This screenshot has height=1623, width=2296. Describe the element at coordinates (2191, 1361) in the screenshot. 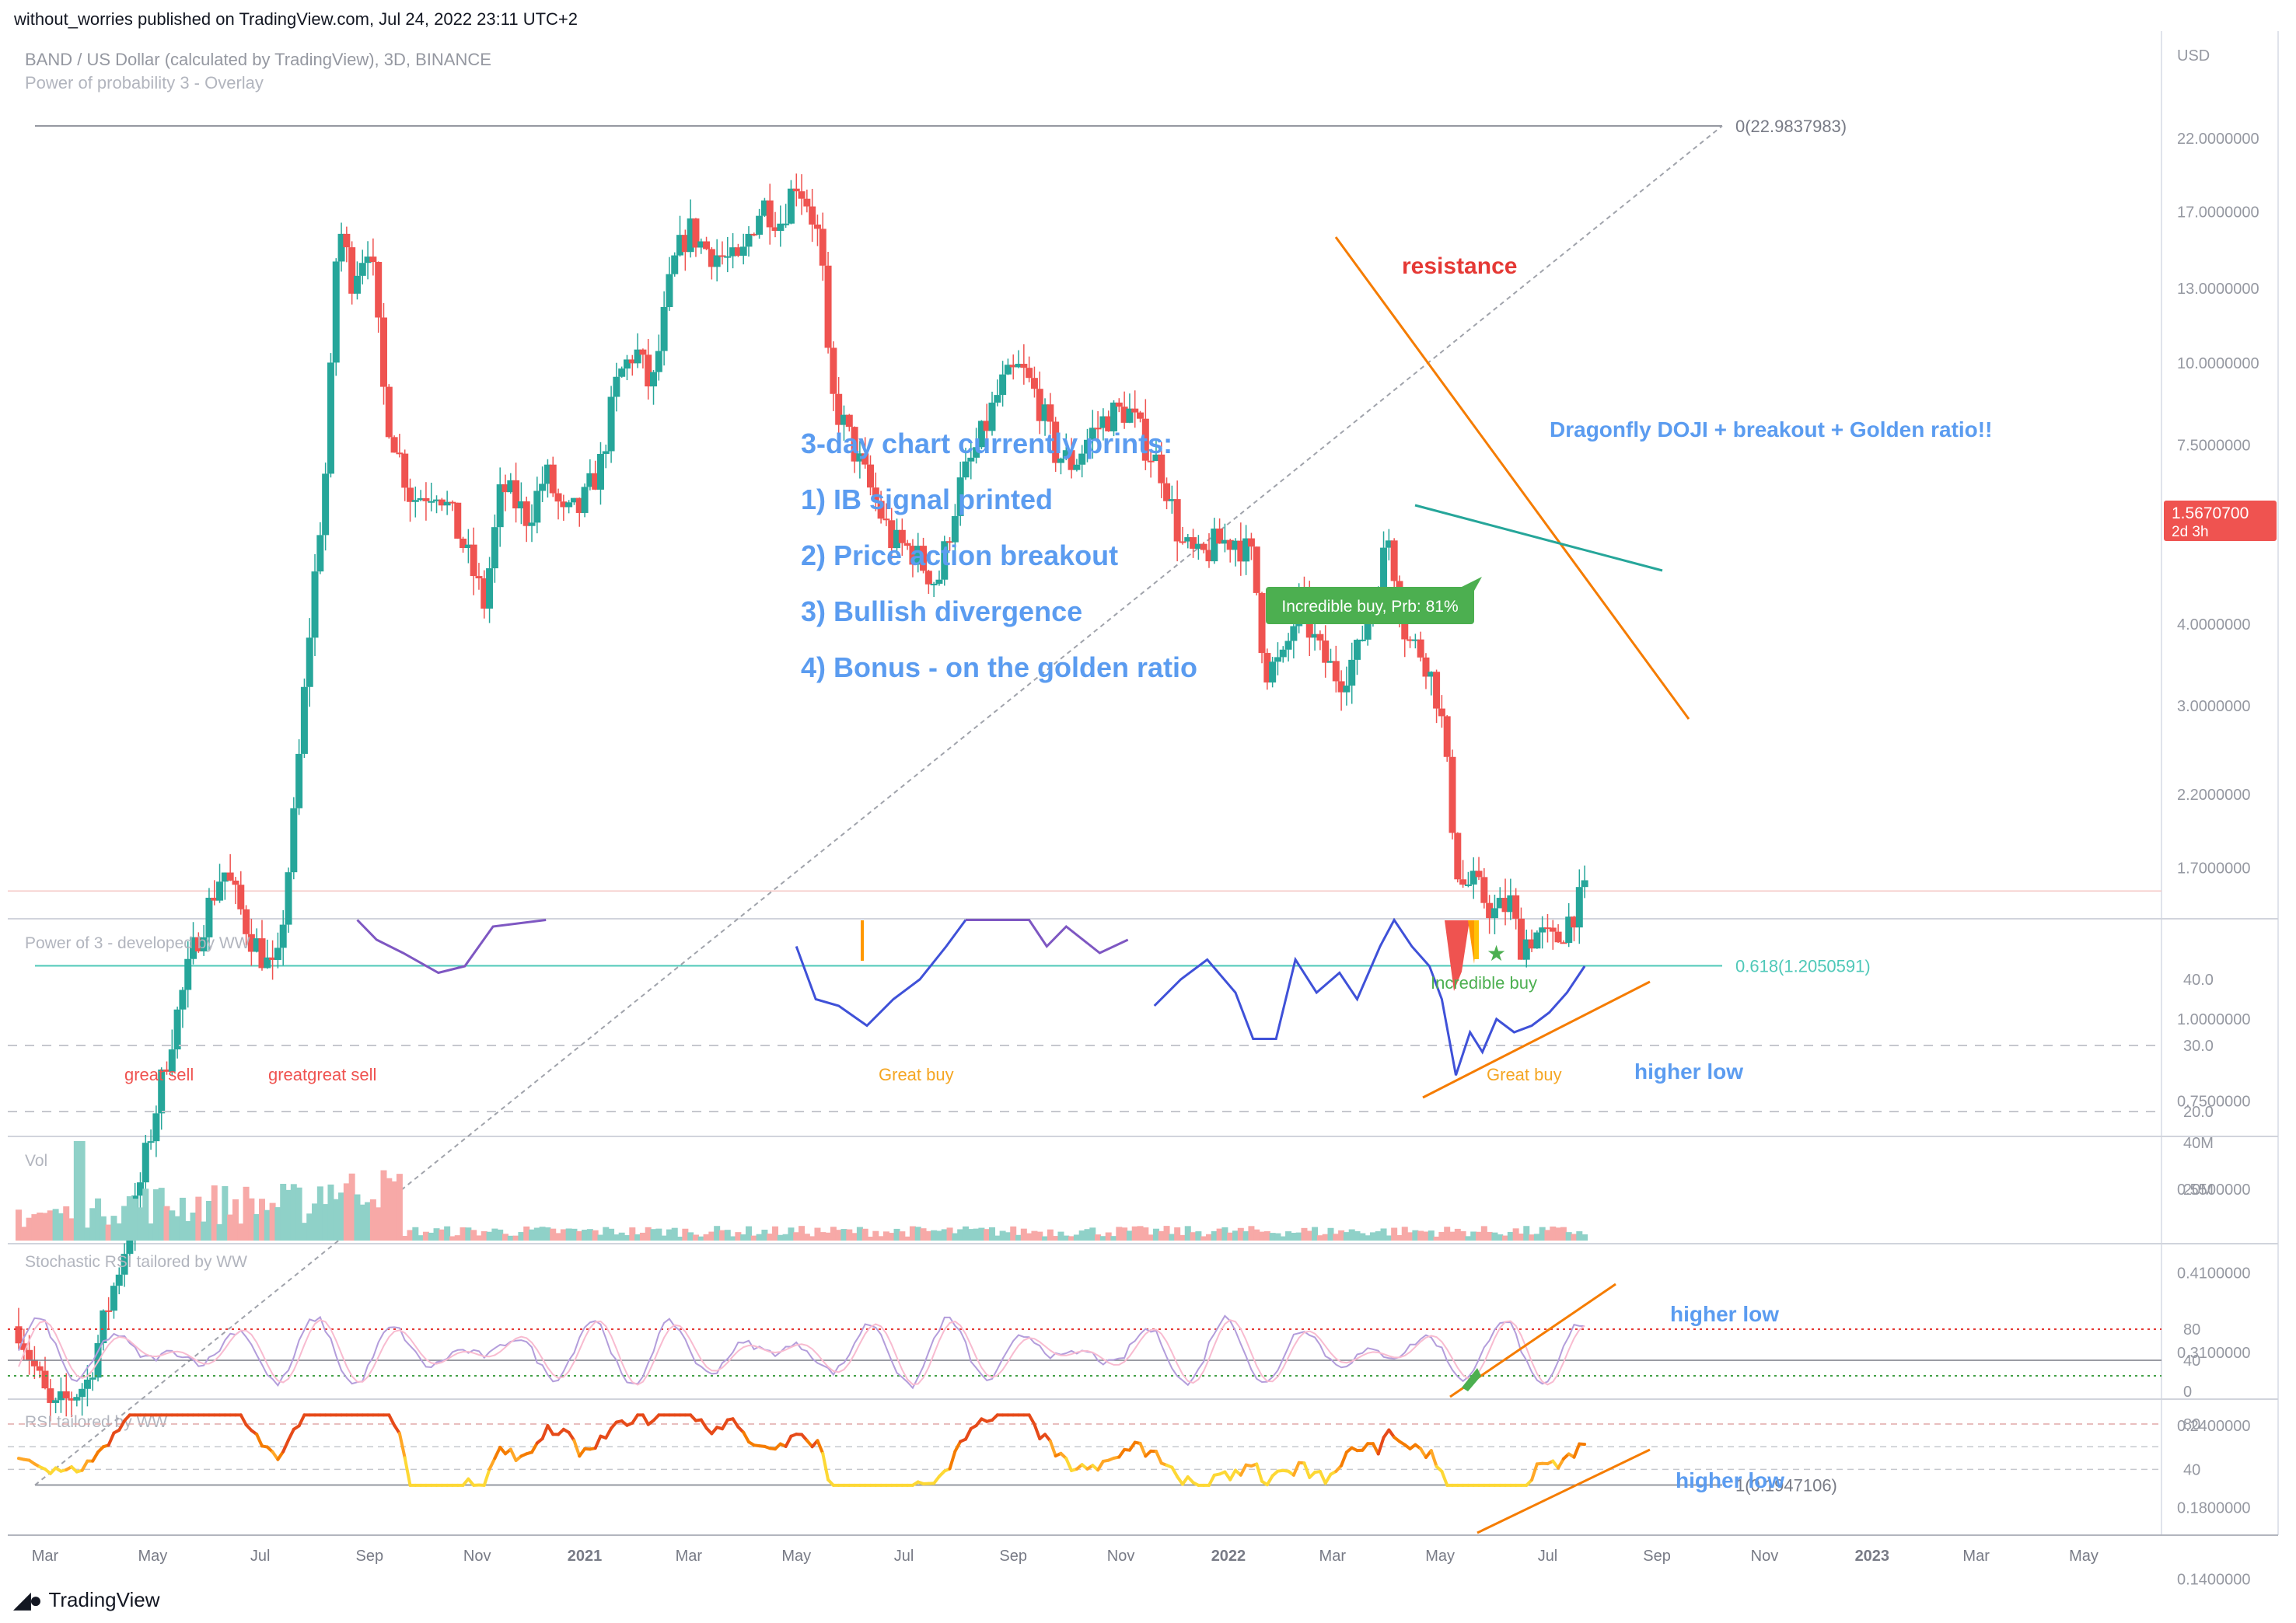

I see `stoch-tick: 40` at that location.